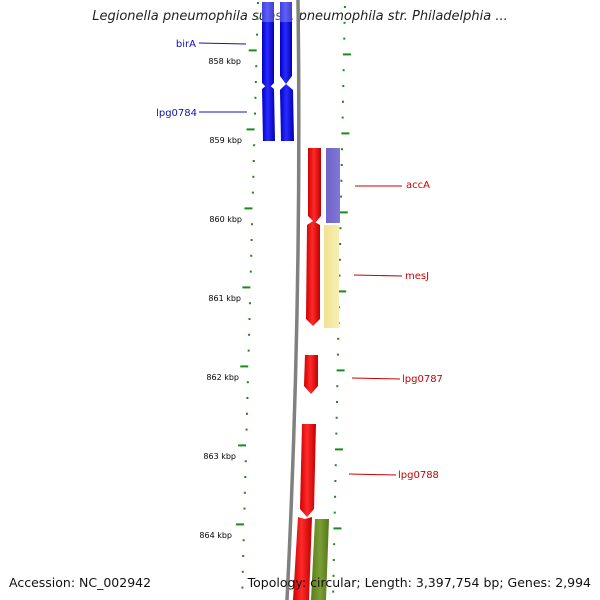 The width and height of the screenshot is (600, 600). I want to click on leader-birA, so click(222, 43).